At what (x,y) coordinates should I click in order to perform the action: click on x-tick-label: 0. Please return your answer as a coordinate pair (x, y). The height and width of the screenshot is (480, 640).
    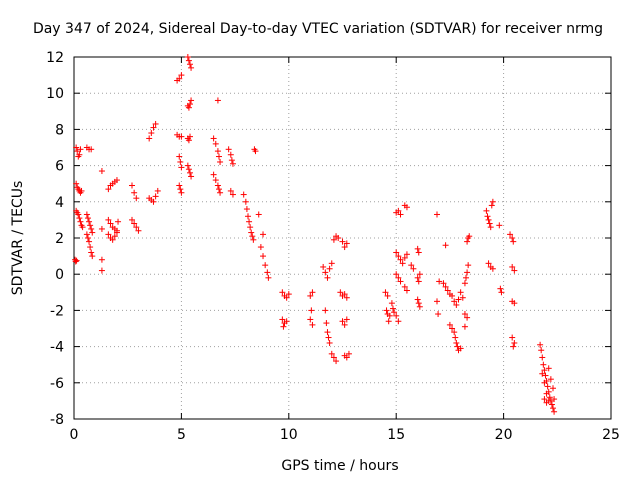
    Looking at the image, I should click on (74, 435).